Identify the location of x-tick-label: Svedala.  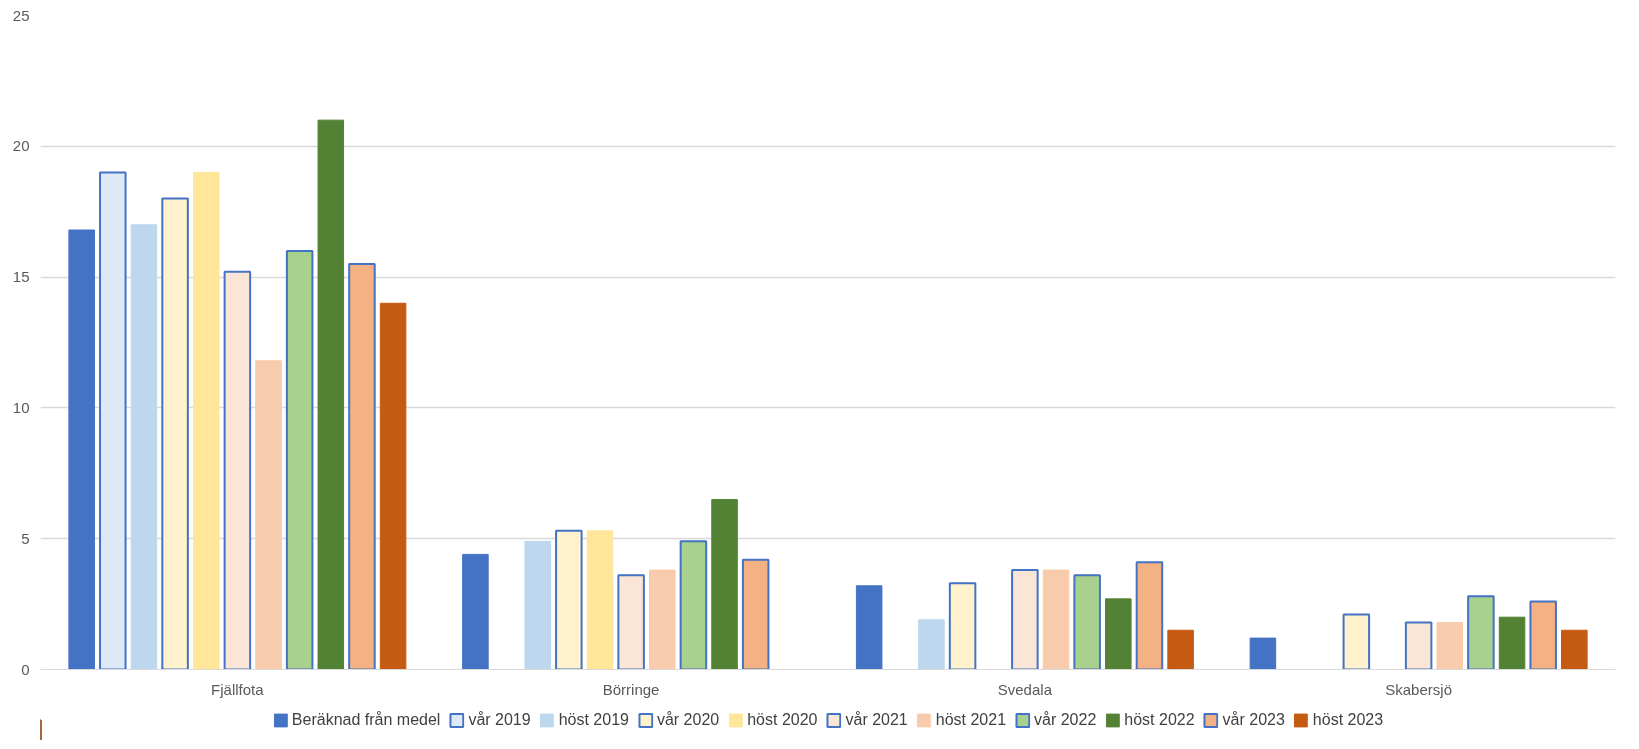
(1025, 689).